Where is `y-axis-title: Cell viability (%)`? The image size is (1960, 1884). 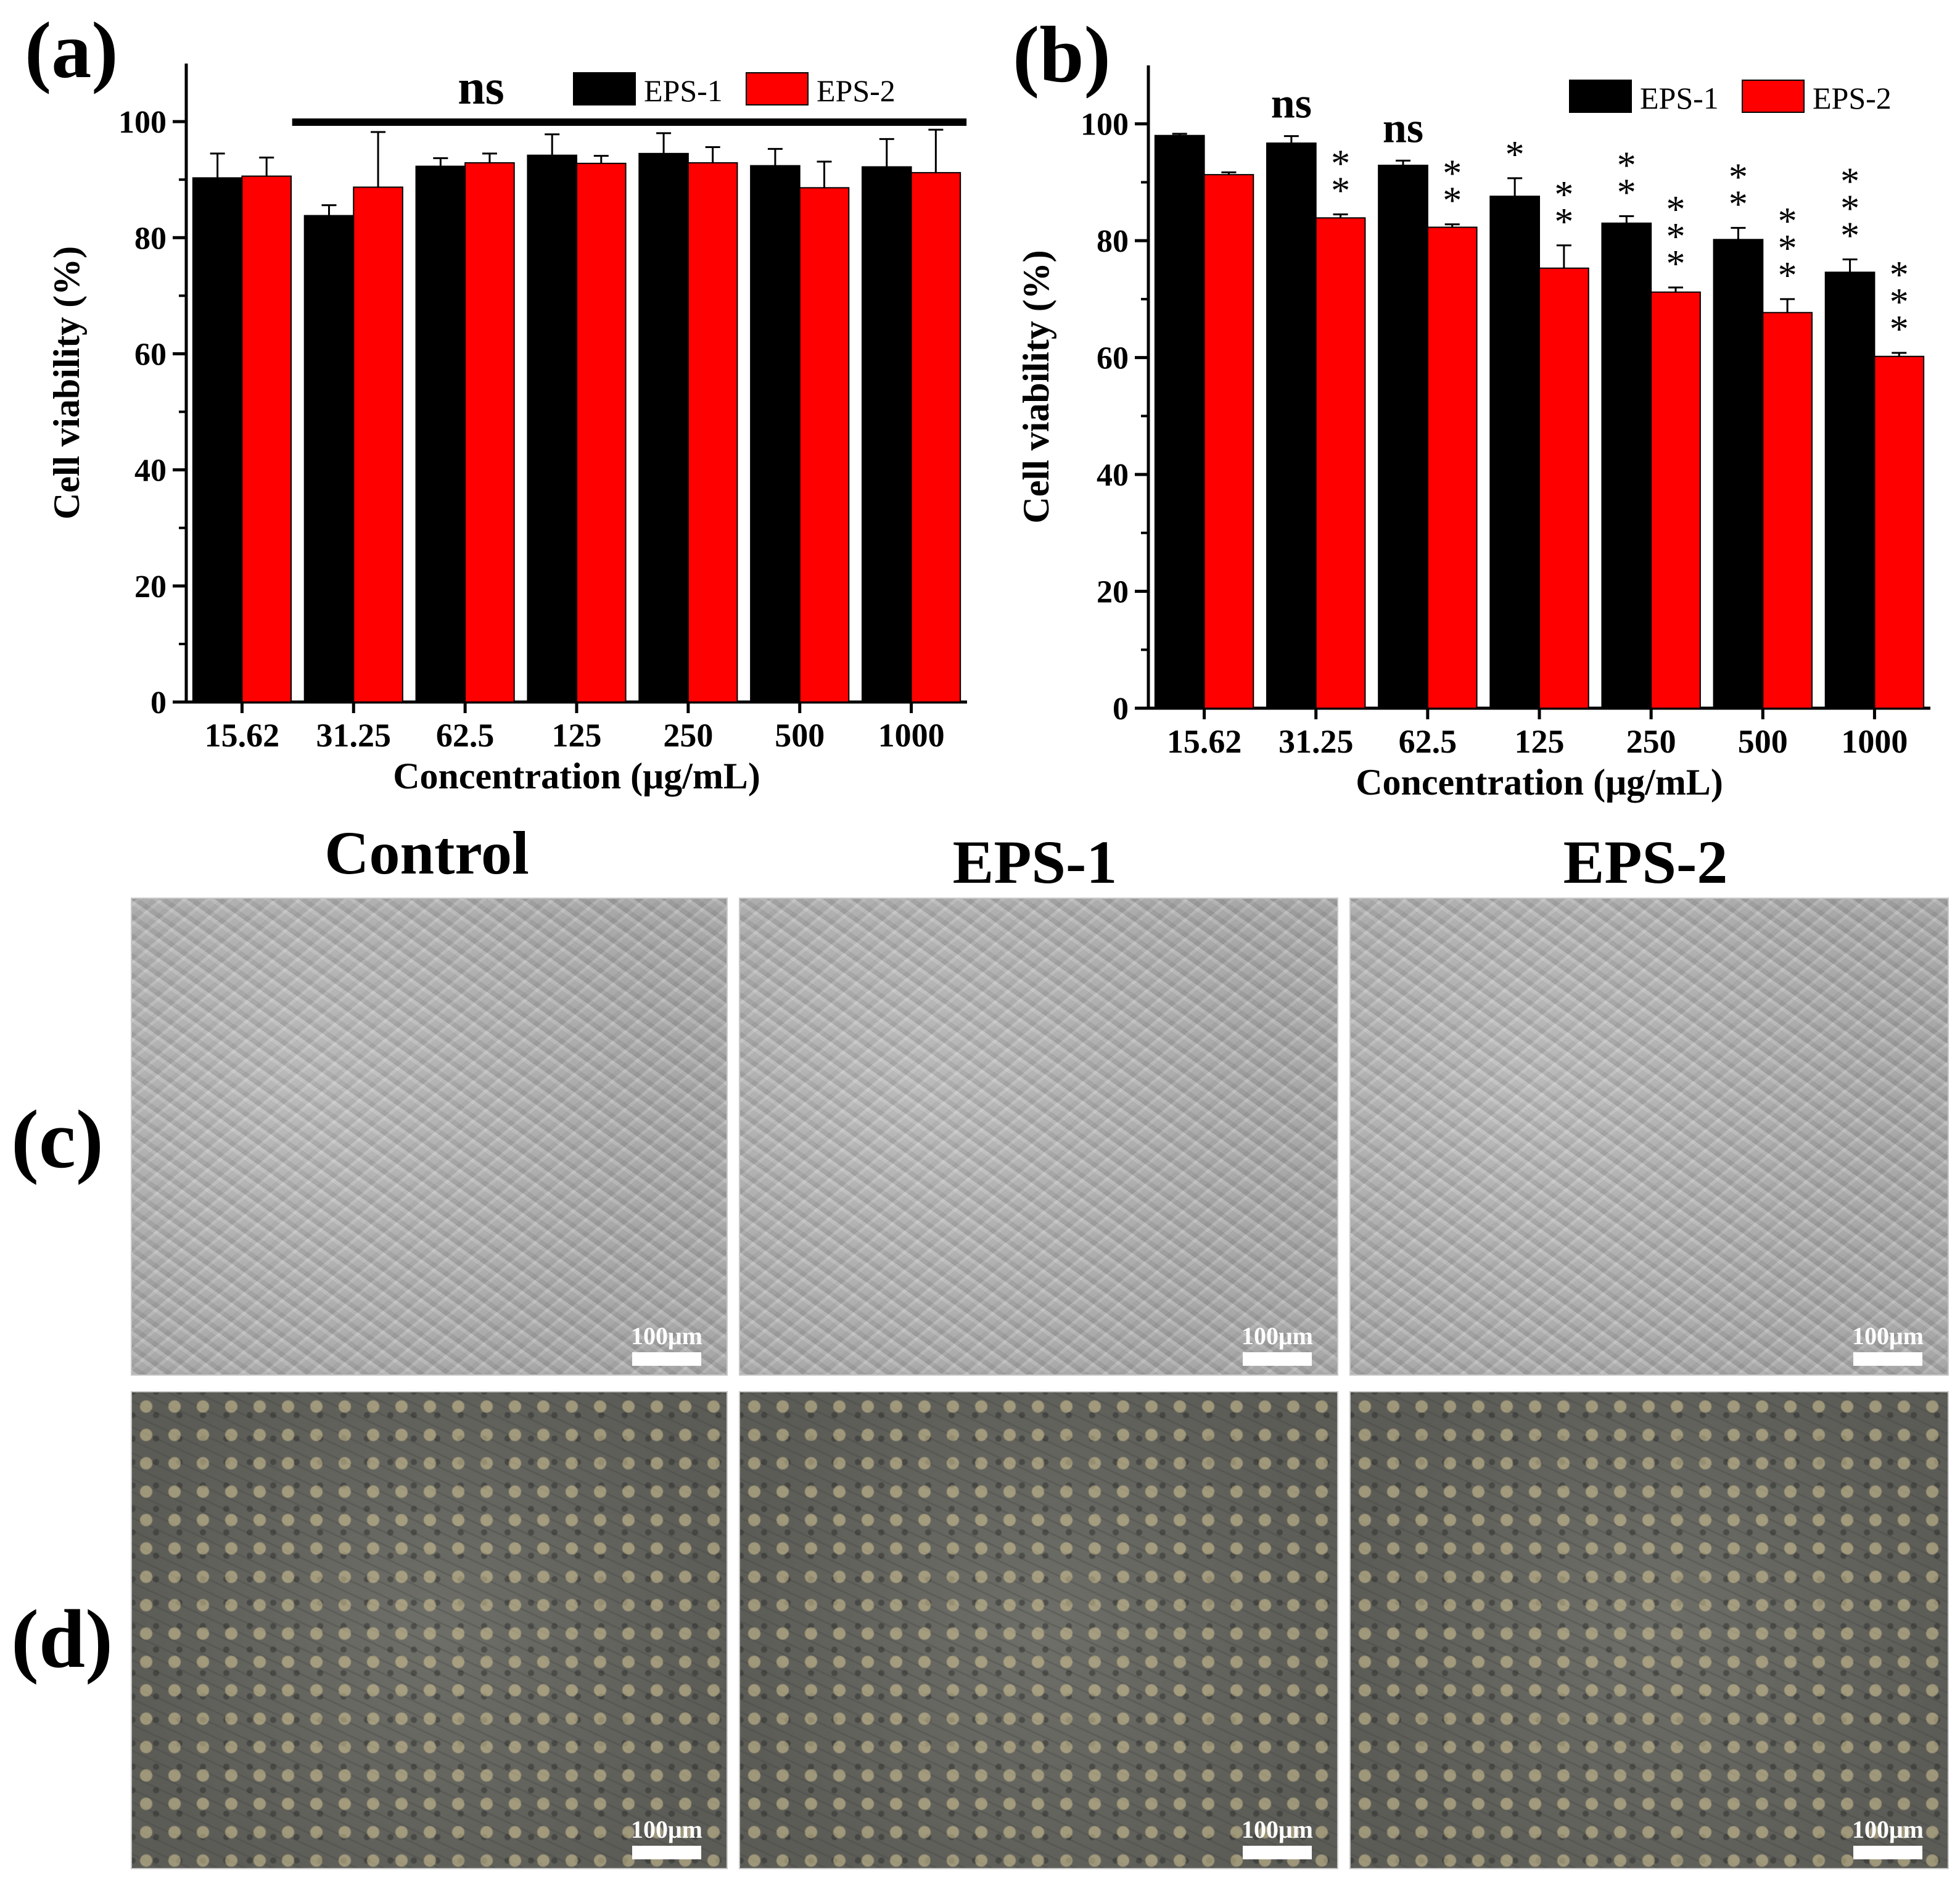
y-axis-title: Cell viability (%) is located at coordinates (1036, 386).